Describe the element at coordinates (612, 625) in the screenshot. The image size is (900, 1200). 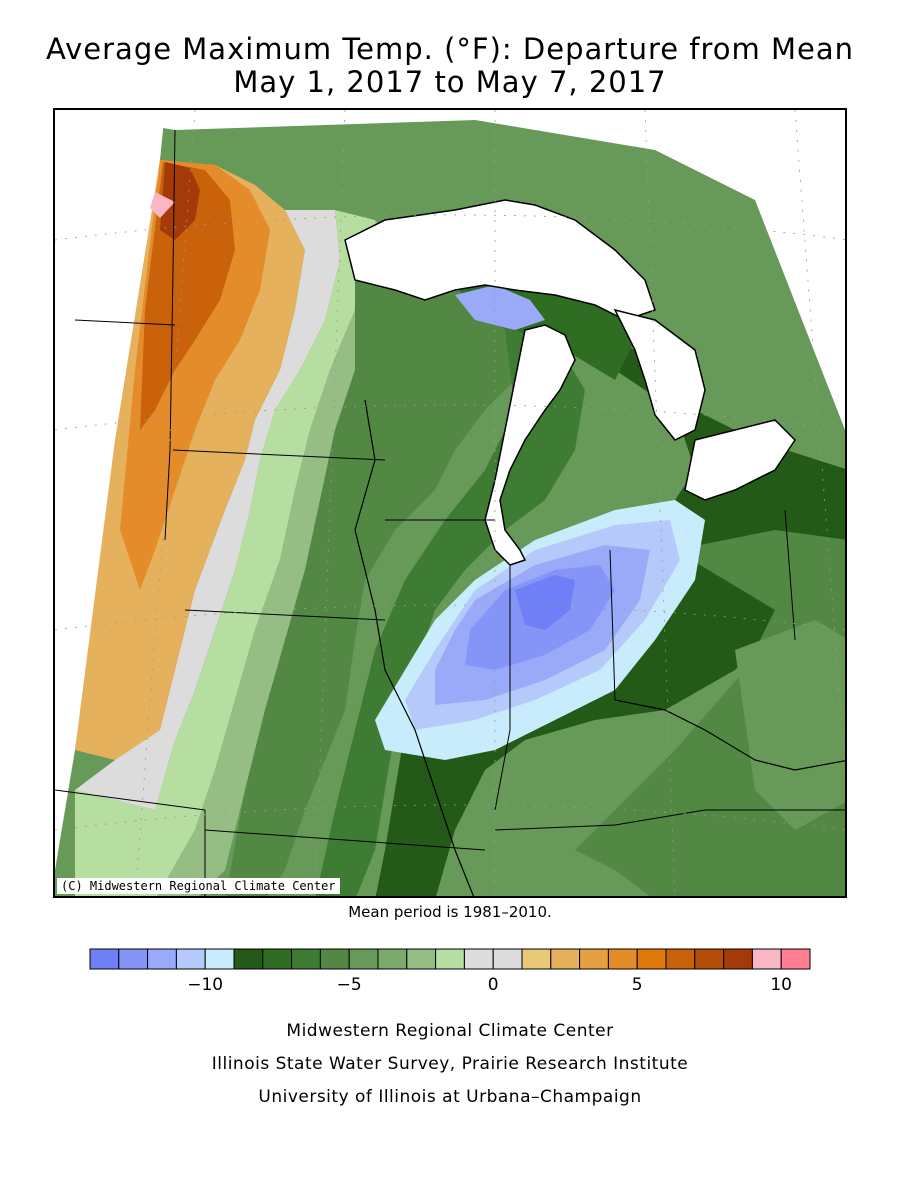
I see `border-in-oh` at that location.